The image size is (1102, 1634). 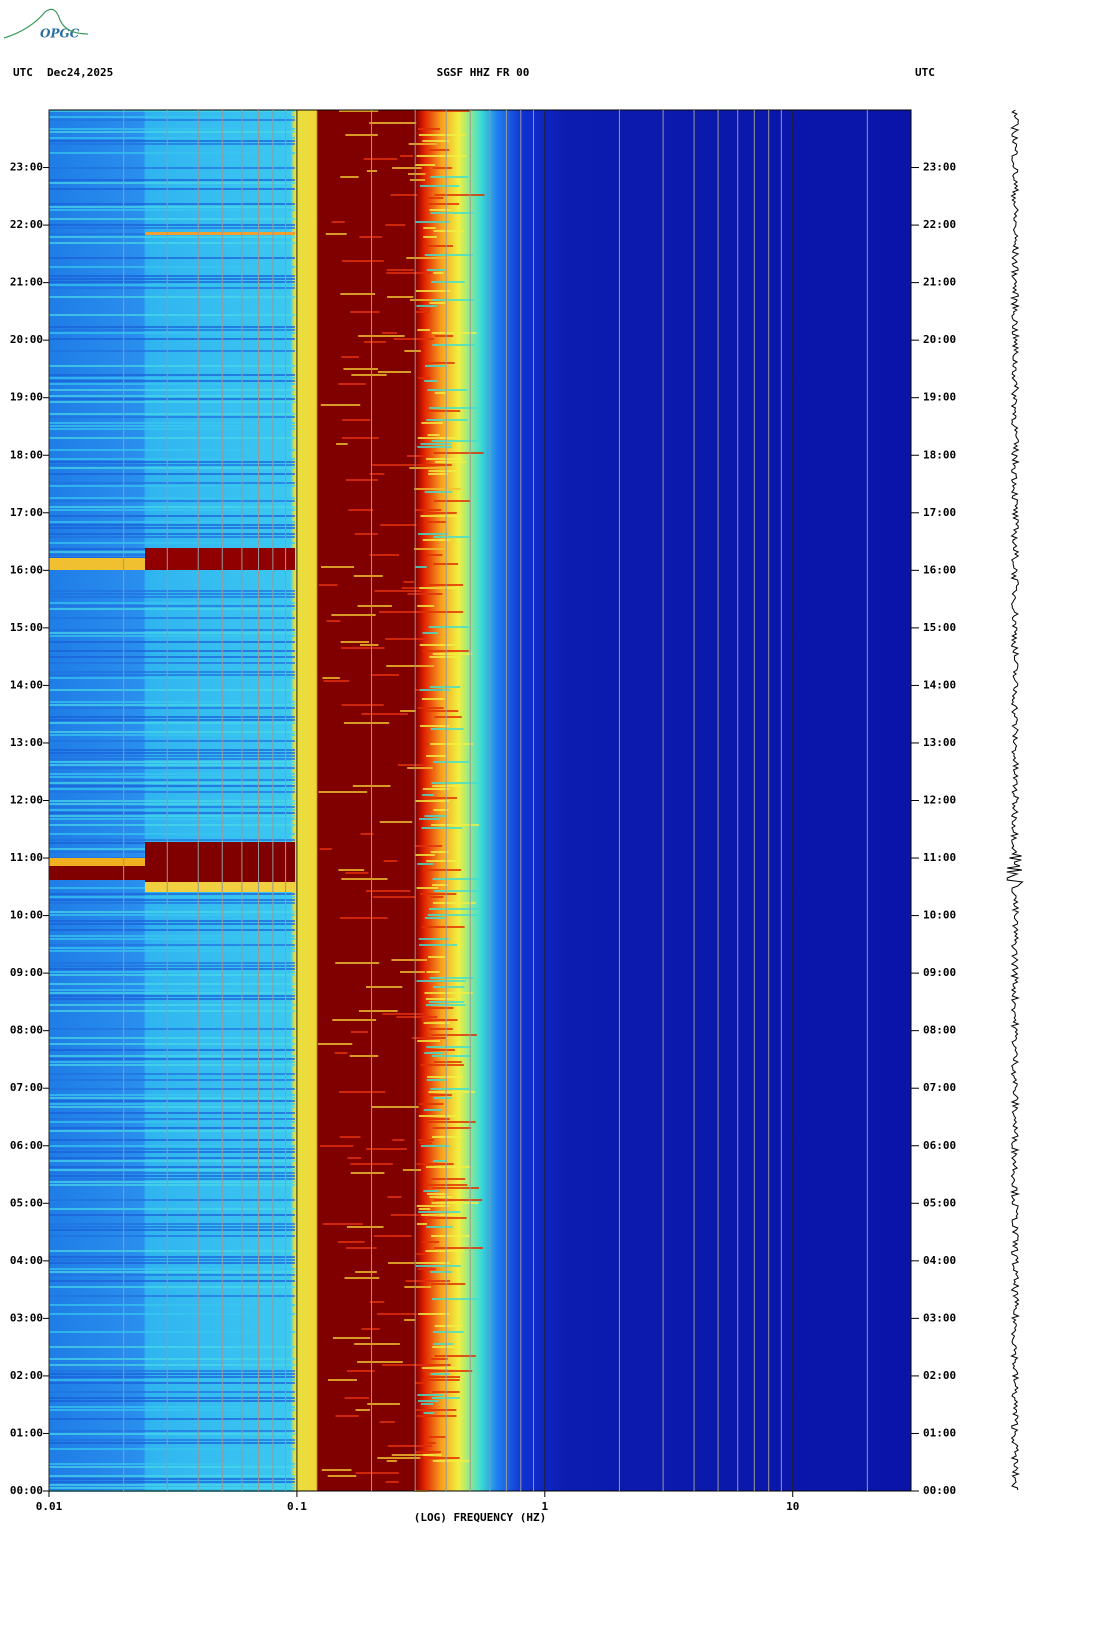 What do you see at coordinates (97, 873) in the screenshot?
I see `event-band` at bounding box center [97, 873].